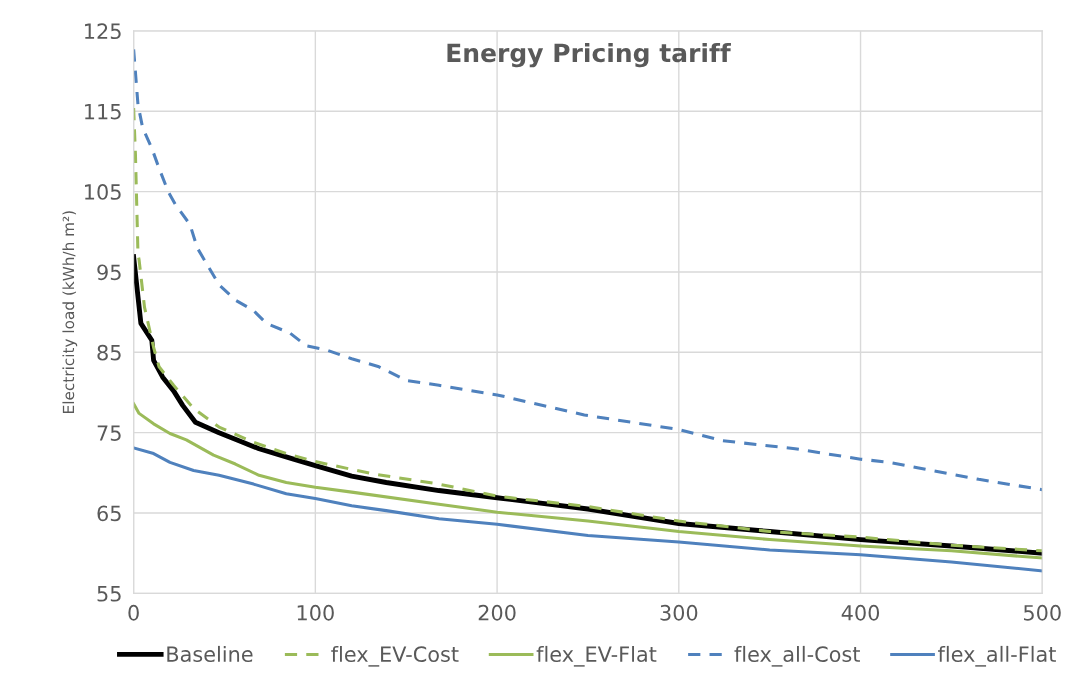 The height and width of the screenshot is (686, 1069). Describe the element at coordinates (679, 612) in the screenshot. I see `x-tick-label: 300` at that location.